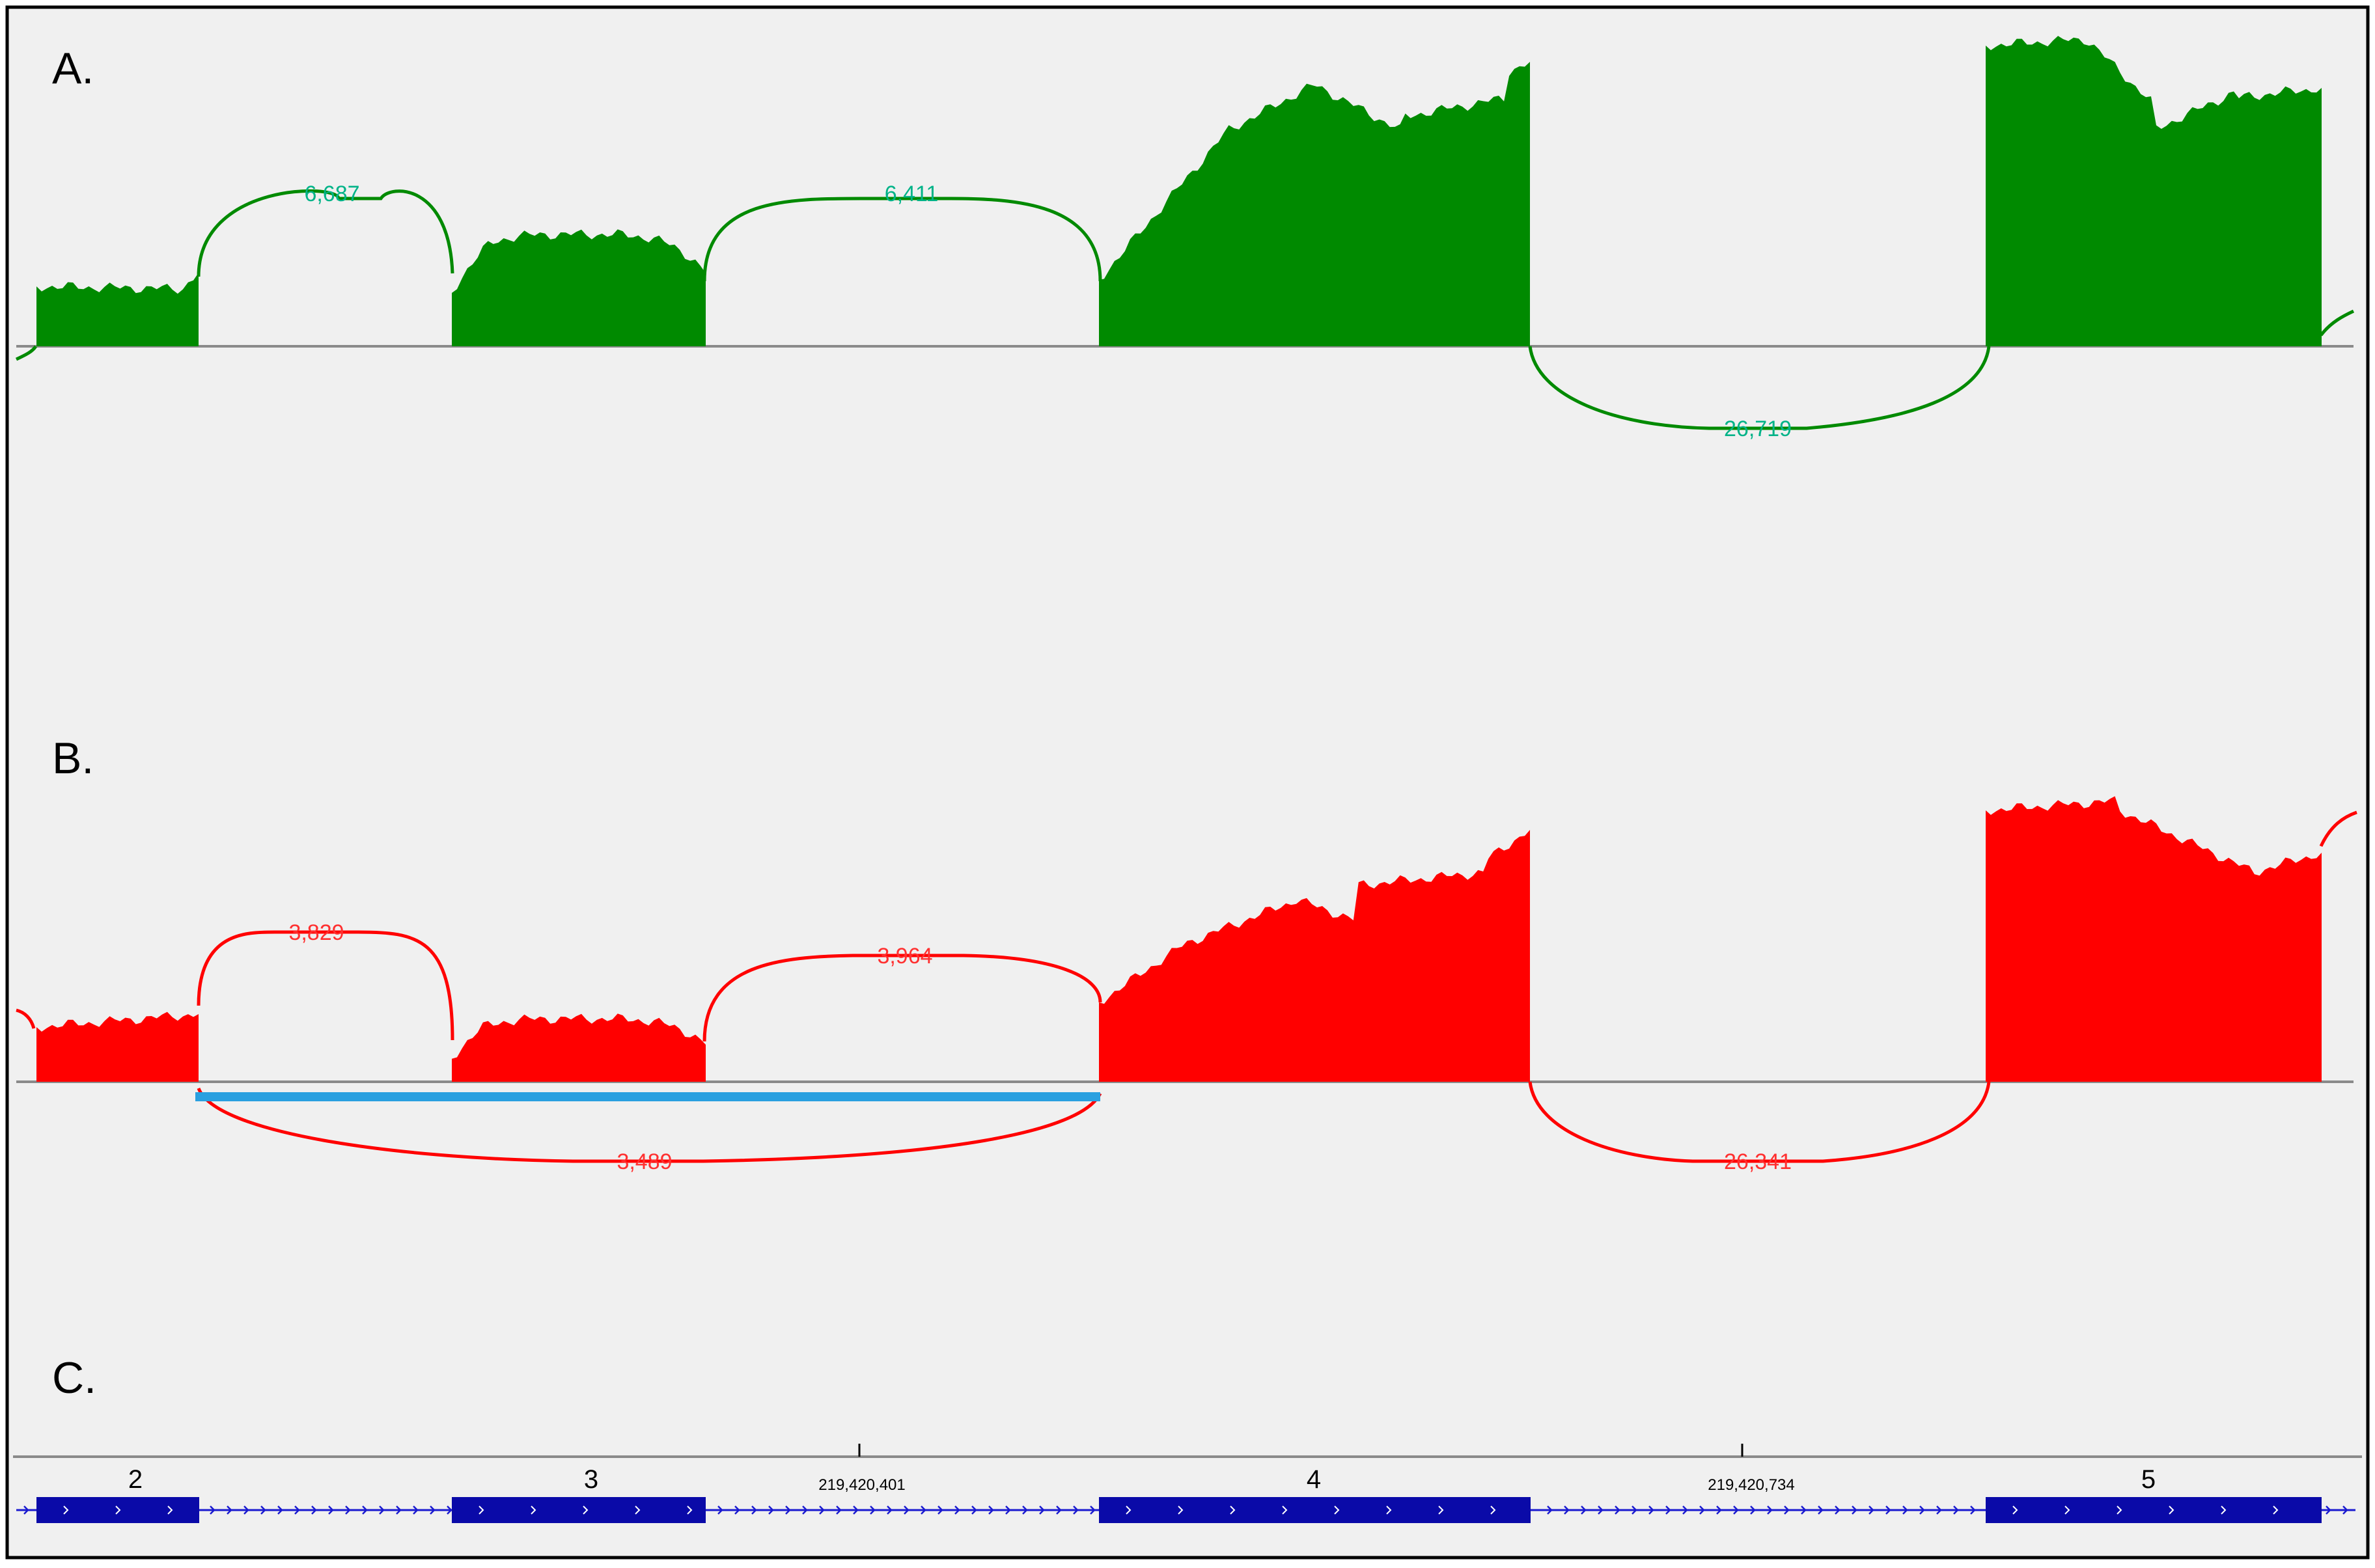  What do you see at coordinates (644, 1161) in the screenshot?
I see `junction-count: 3,489` at bounding box center [644, 1161].